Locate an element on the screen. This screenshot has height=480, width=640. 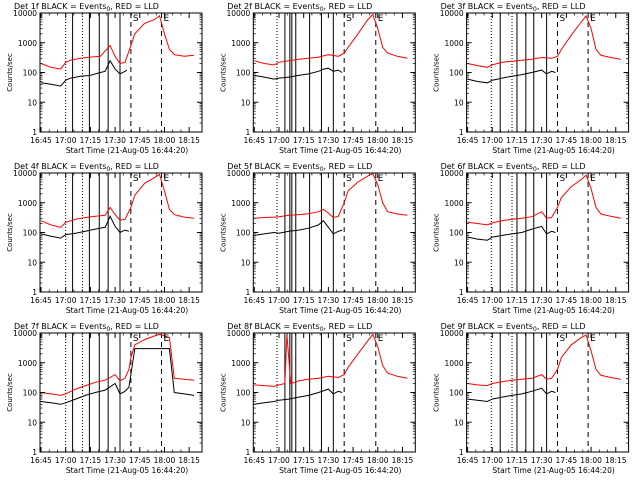
panel-title: Det 1f BLACK = Events0, RED = LLD is located at coordinates (86, 7).